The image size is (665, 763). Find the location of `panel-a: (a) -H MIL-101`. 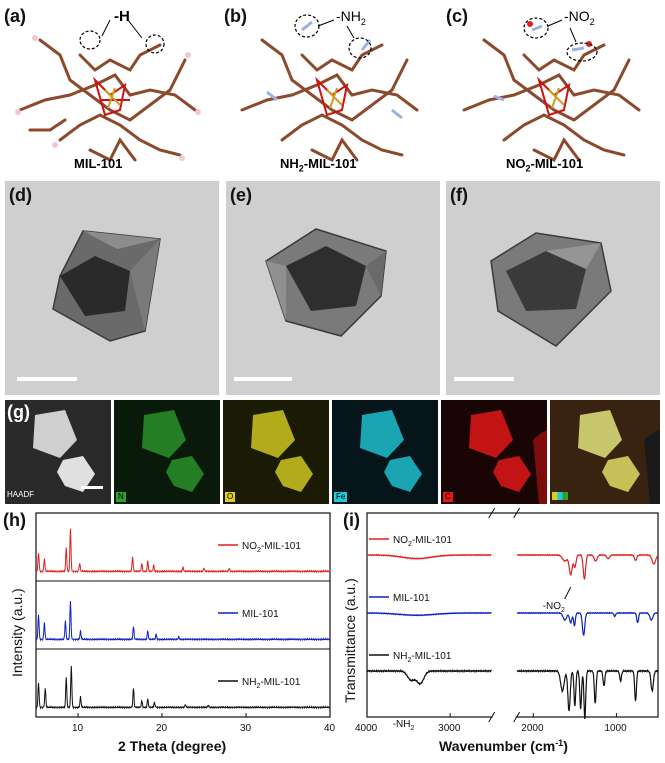

panel-a: (a) -H MIL-101 is located at coordinates (111, 90).